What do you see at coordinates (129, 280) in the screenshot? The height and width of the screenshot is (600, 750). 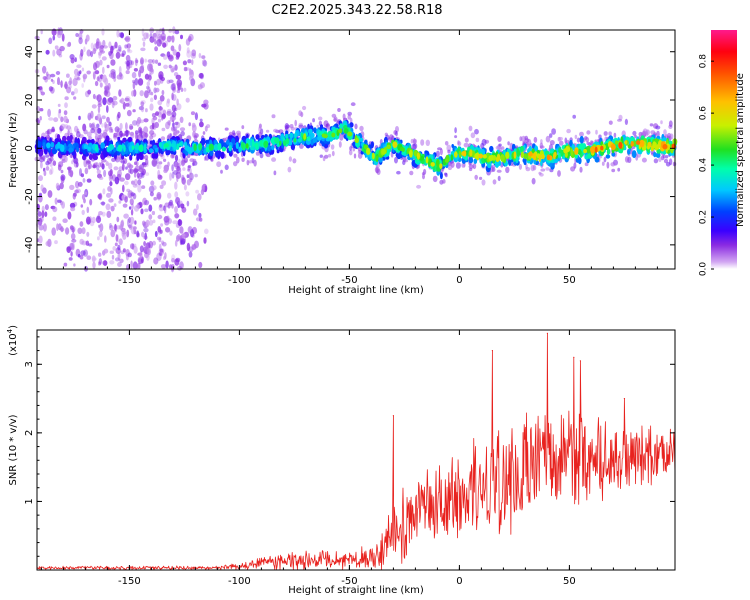 I see `x-tick-label: -150` at bounding box center [129, 280].